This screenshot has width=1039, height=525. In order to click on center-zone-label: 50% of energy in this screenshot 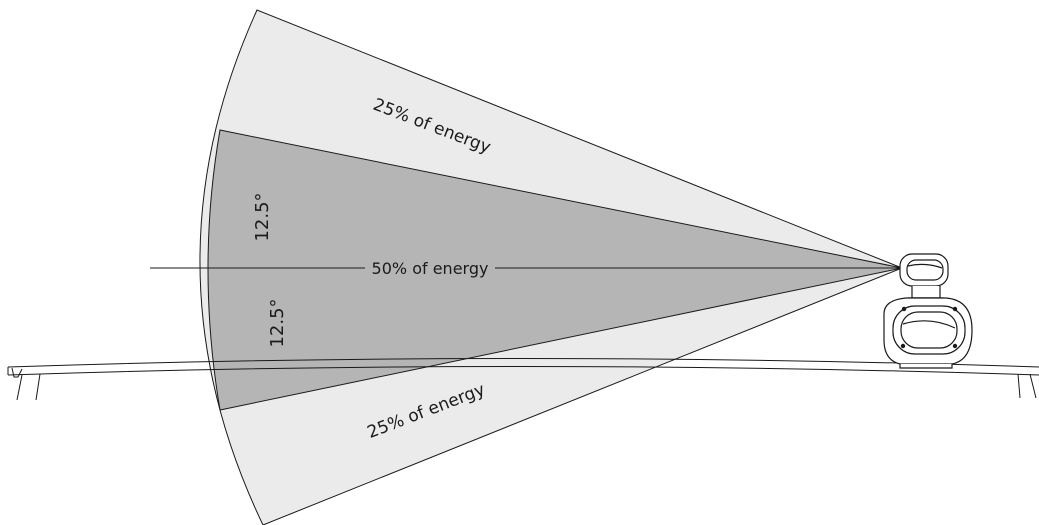, I will do `click(430, 268)`.